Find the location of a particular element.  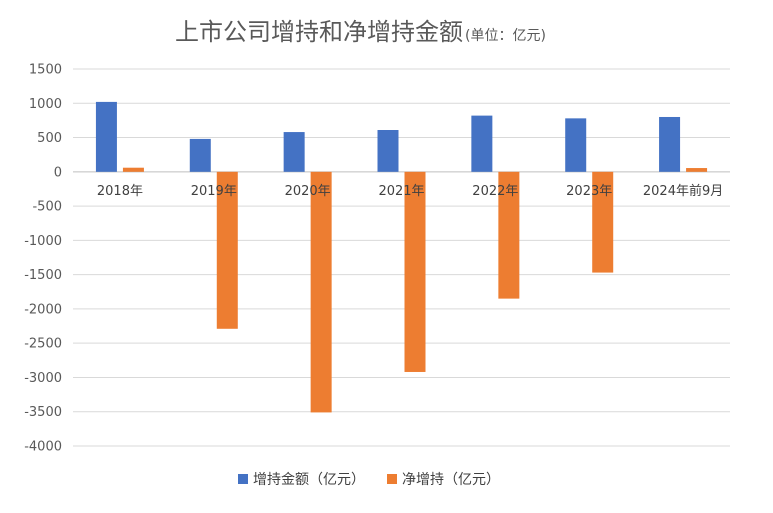

category-labels: 2018年 2019年 2020年 2021年 2022年 2023年 2024年前9月 is located at coordinates (410, 191).